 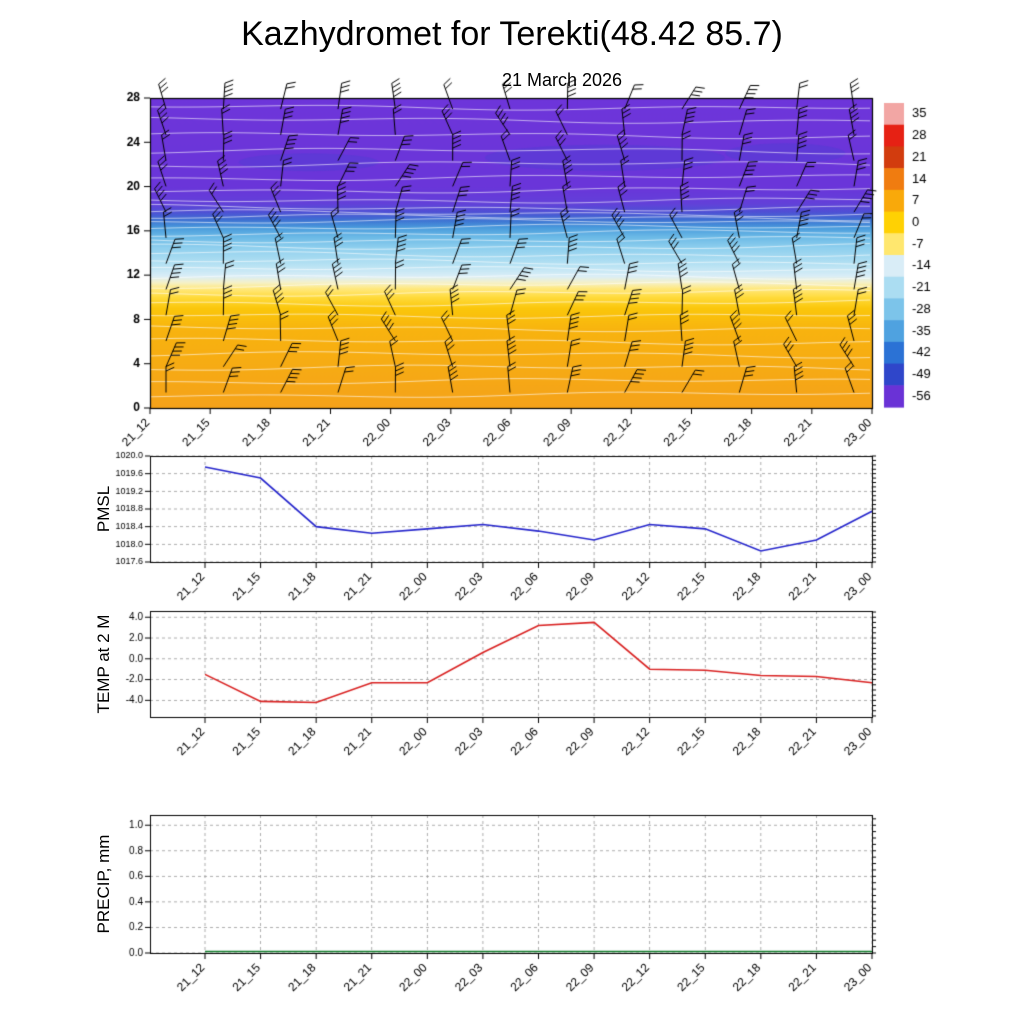 What do you see at coordinates (512, 34) in the screenshot?
I see `page-title: Kazhydromet for Terekti(48.42 85.7)` at bounding box center [512, 34].